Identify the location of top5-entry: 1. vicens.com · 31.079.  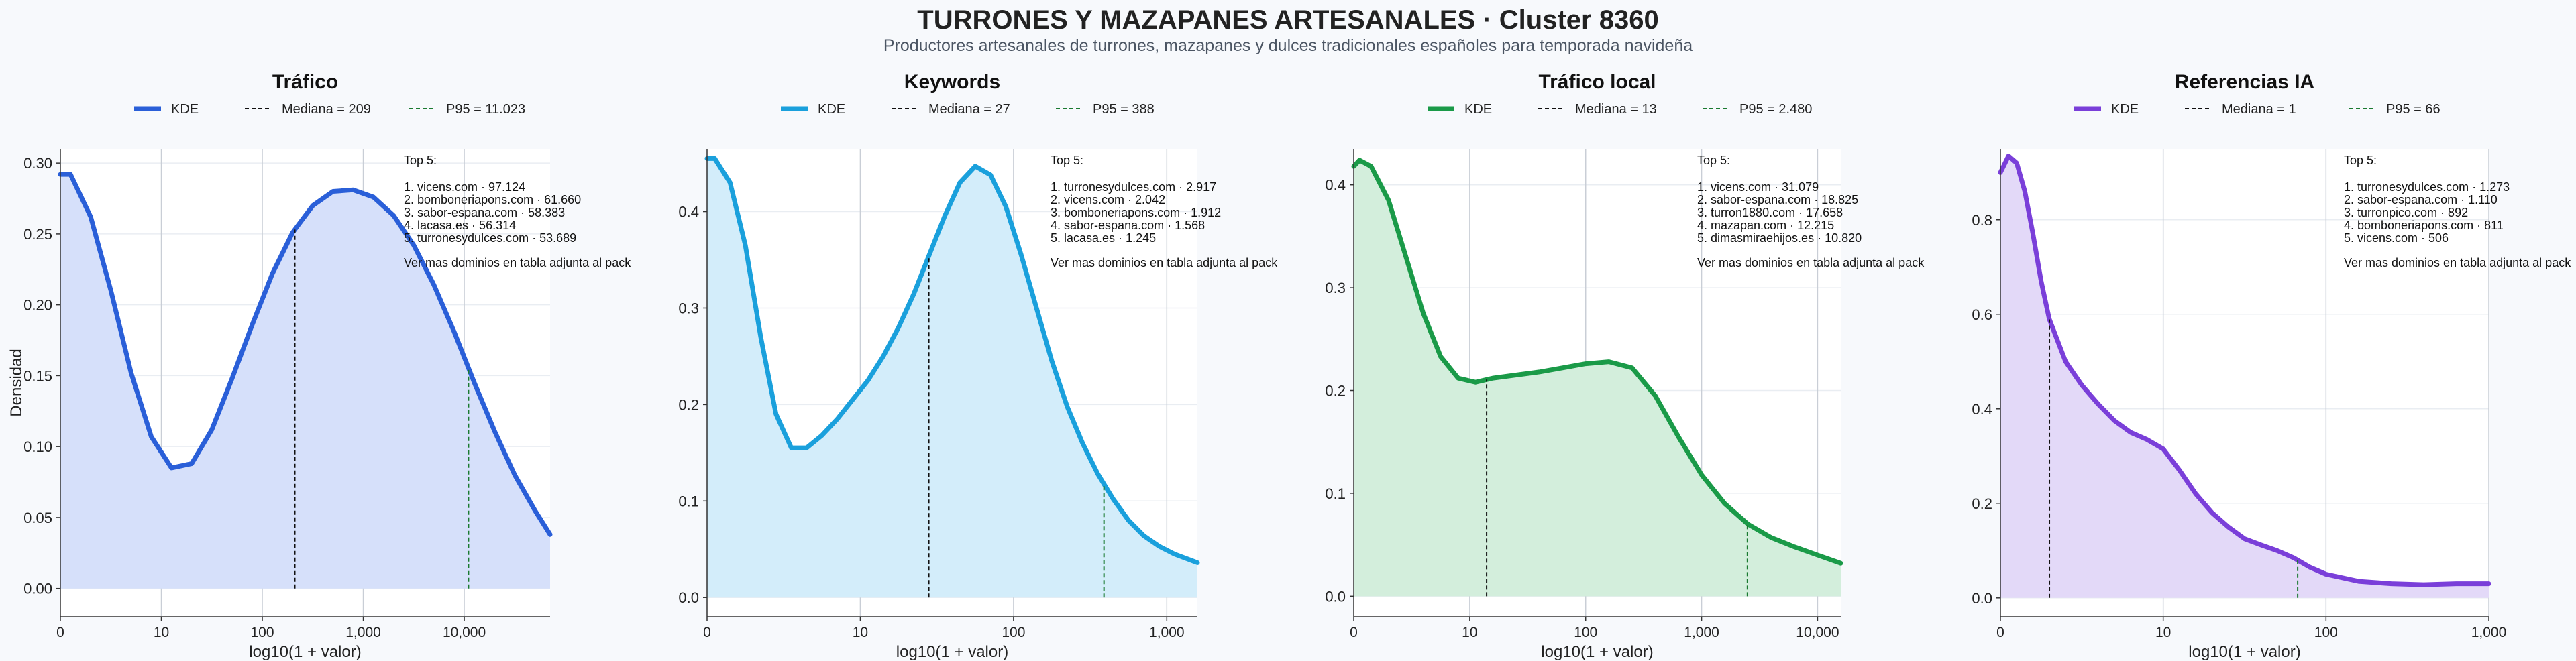
(1758, 187).